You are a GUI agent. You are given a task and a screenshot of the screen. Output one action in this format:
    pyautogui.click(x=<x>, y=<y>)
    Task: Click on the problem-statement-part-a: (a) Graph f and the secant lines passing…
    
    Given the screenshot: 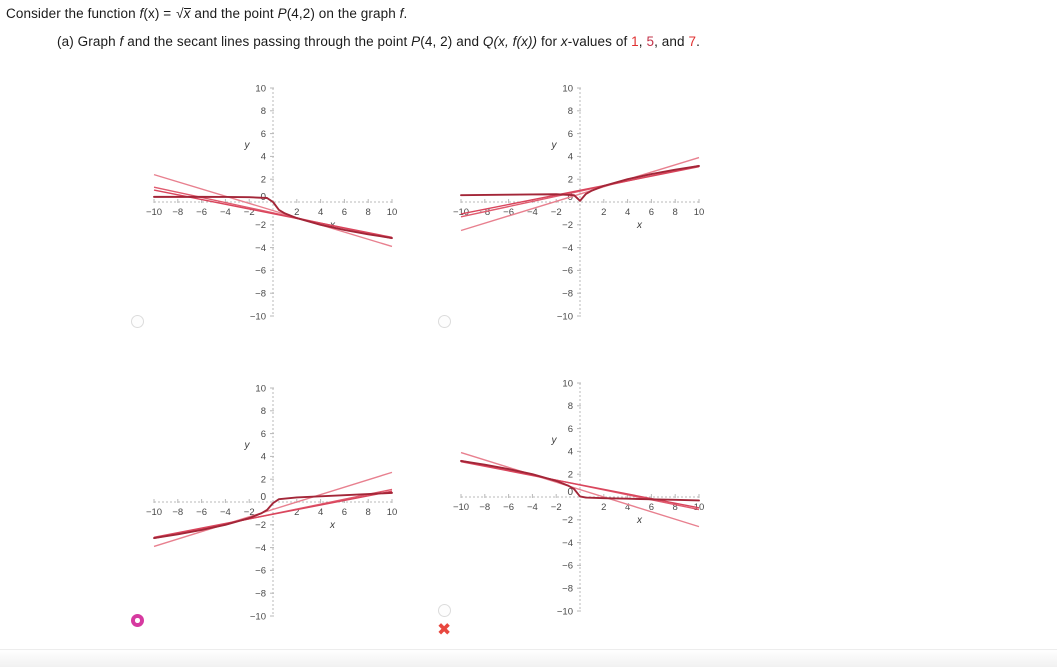 What is the action you would take?
    pyautogui.click(x=378, y=41)
    